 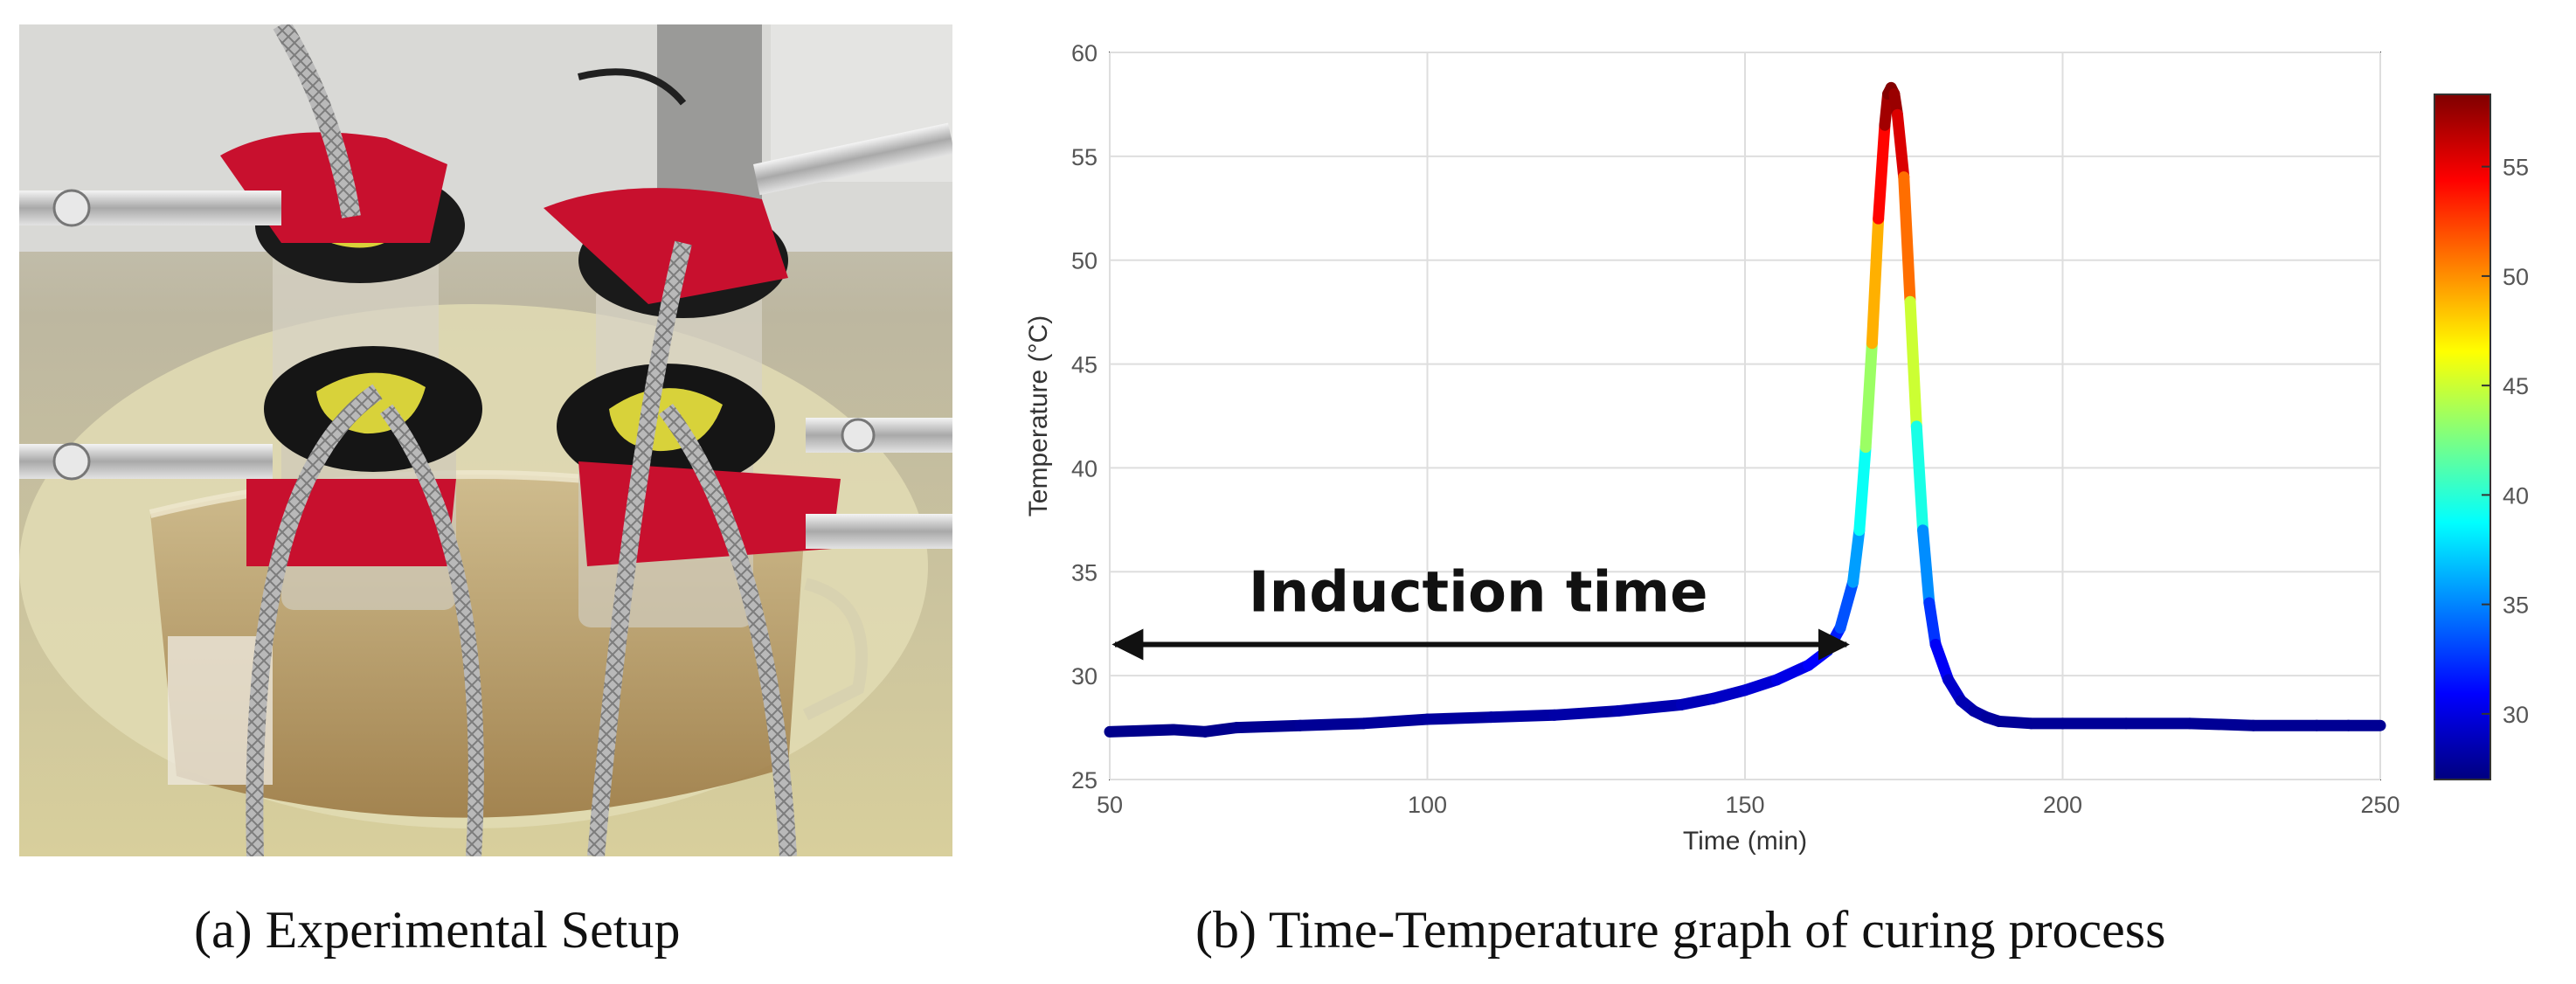 What do you see at coordinates (1084, 365) in the screenshot?
I see `y-tick-label: 45` at bounding box center [1084, 365].